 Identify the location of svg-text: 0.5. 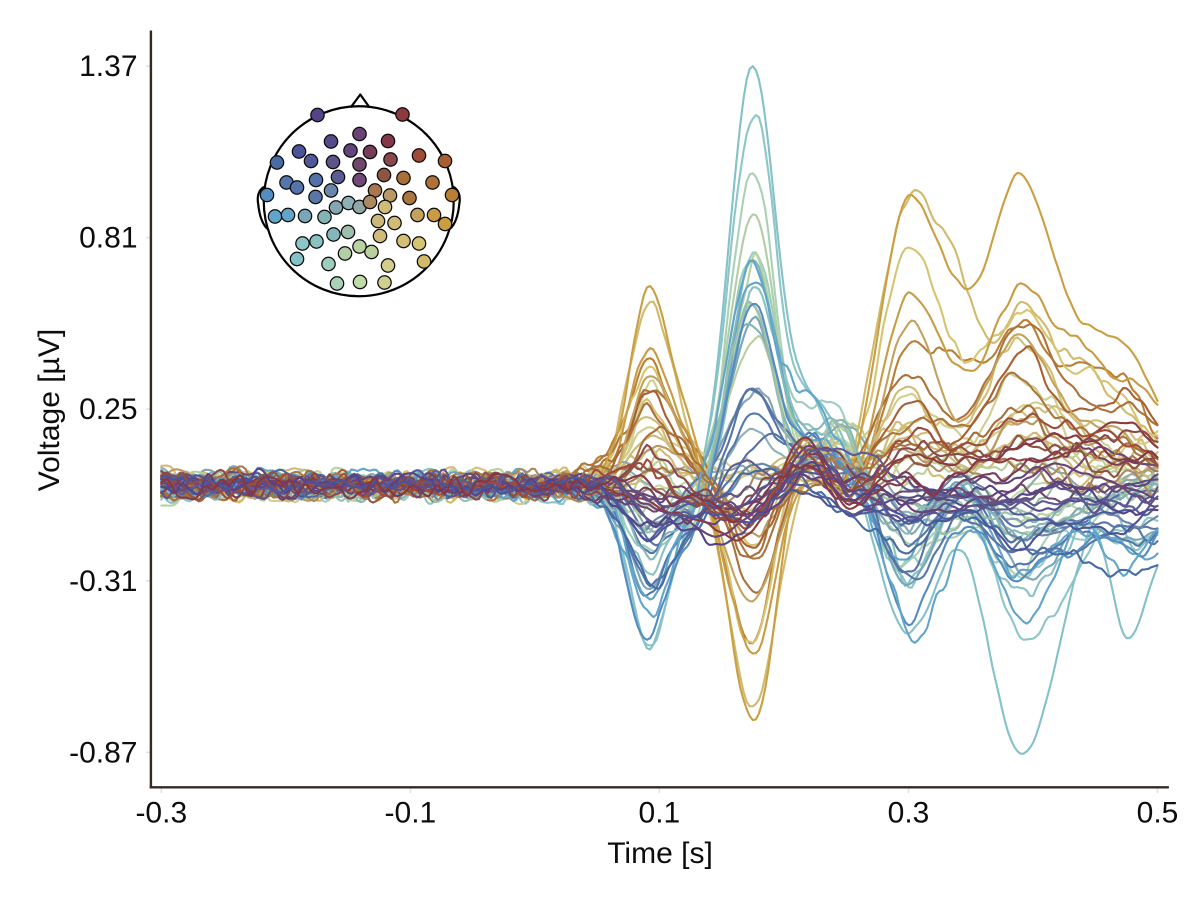
(1158, 813).